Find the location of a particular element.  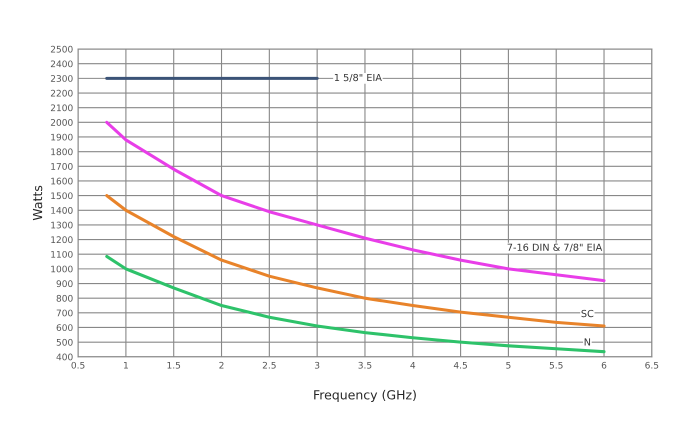

x-tick-label: 1 is located at coordinates (126, 365).